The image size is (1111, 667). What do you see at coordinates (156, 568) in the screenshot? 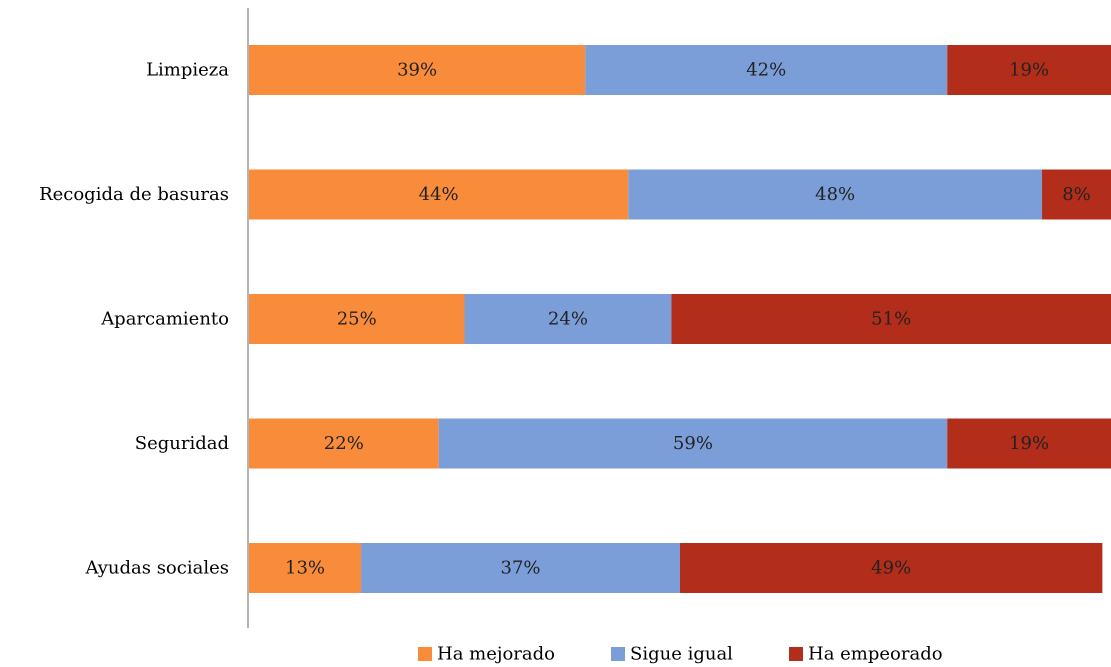
I see `category-label-ayudas-sociales: Ayudas sociales` at bounding box center [156, 568].